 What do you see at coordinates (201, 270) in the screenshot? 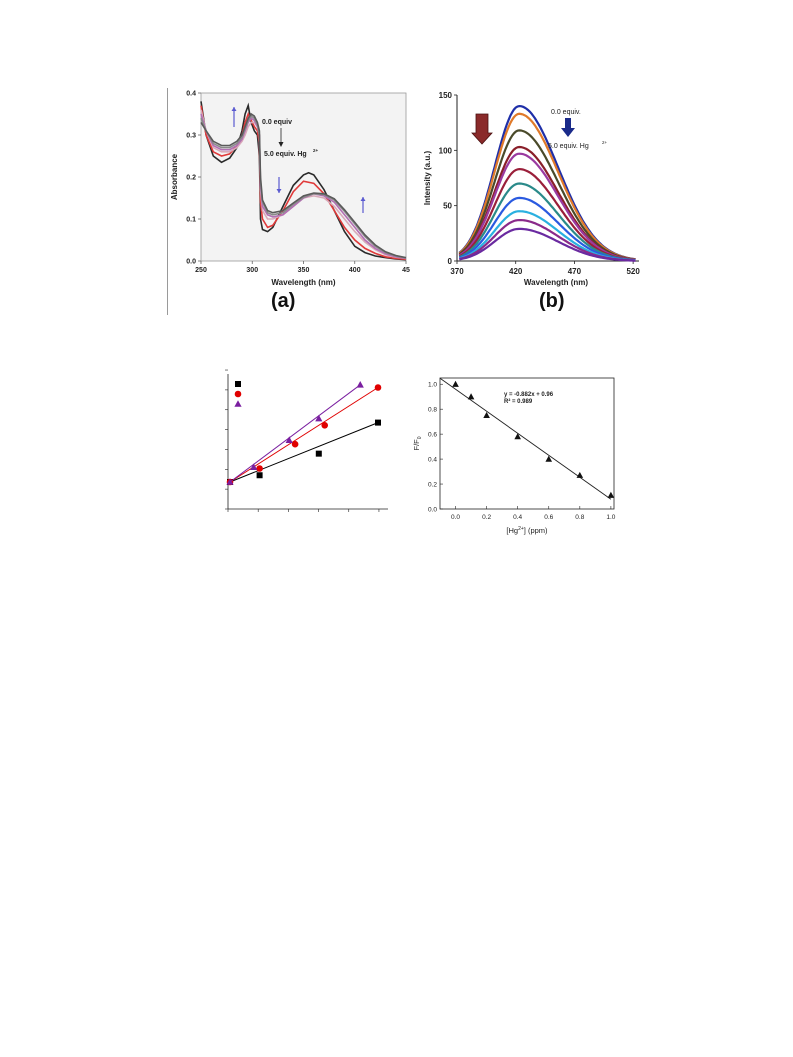
I see `x-tick-label: 250` at bounding box center [201, 270].